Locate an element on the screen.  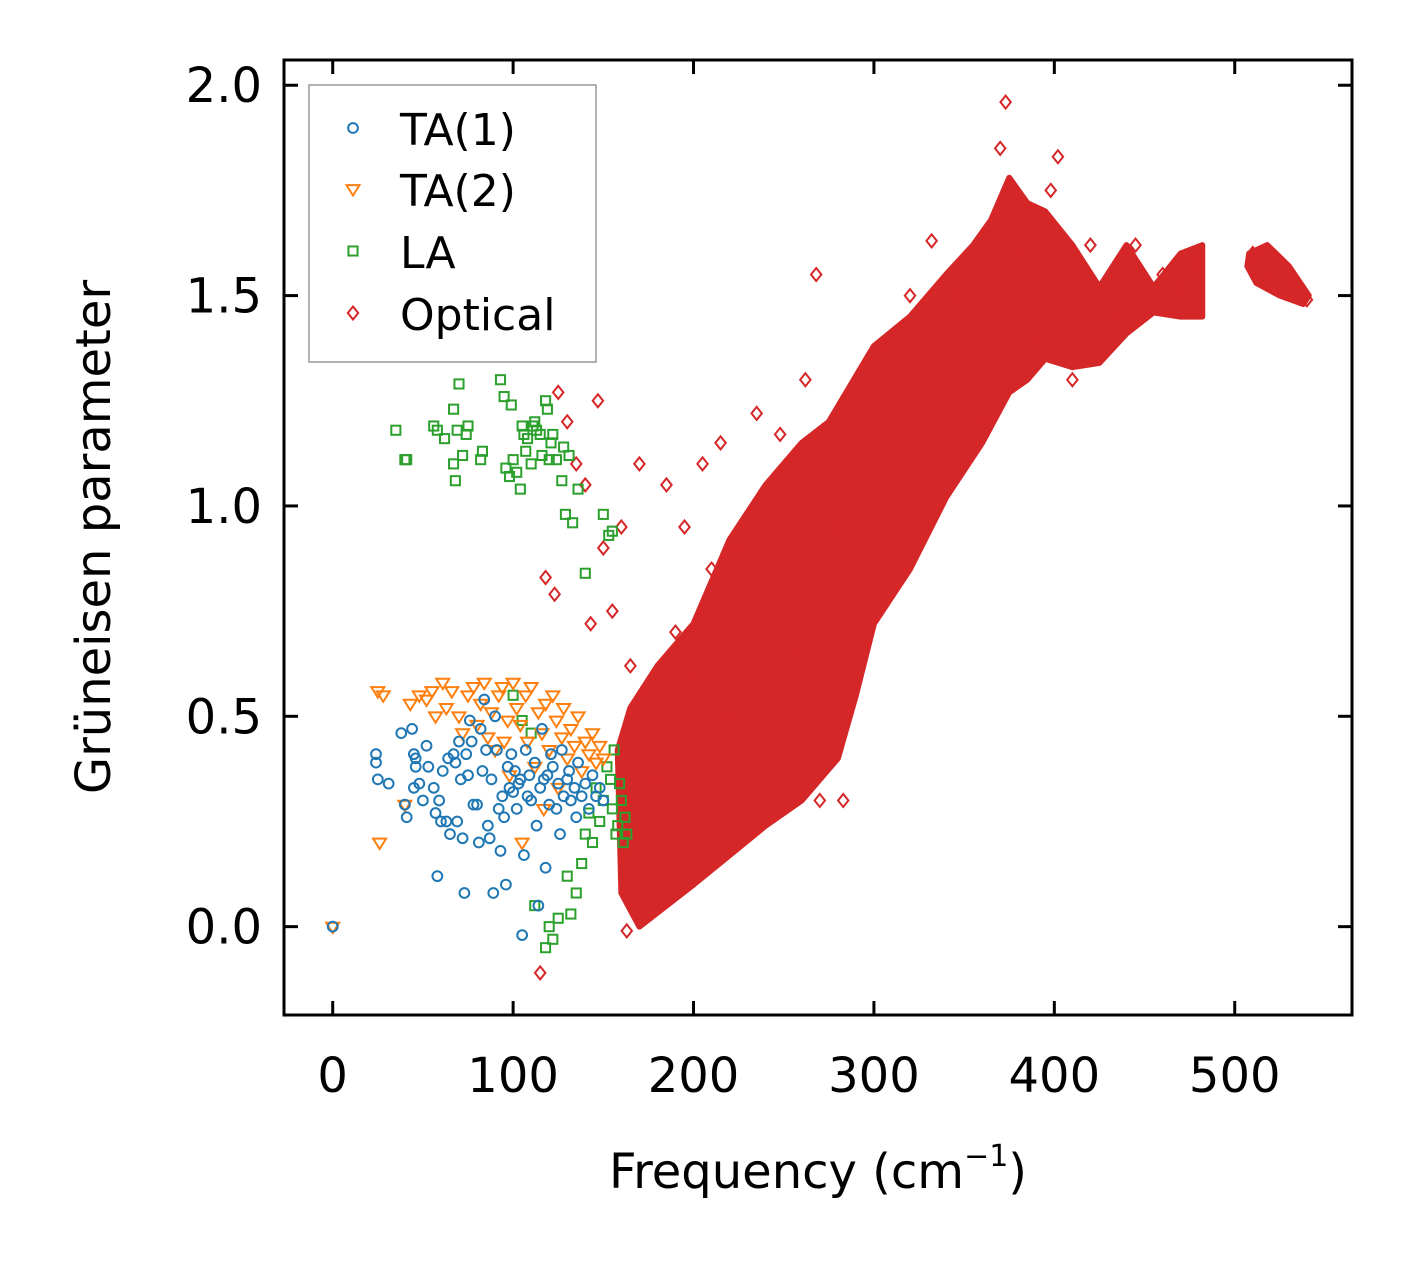
legend: TA(1) TA(2) LA Optical is located at coordinates (452, 223).